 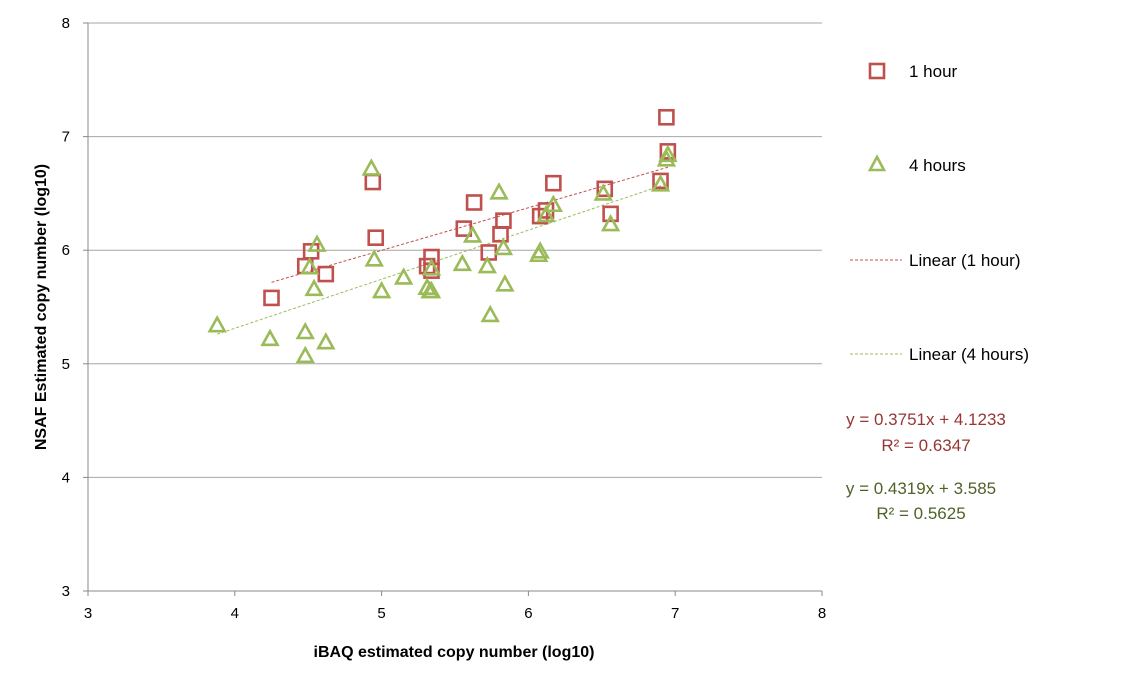 What do you see at coordinates (877, 163) in the screenshot?
I see `legend-marker-4-hours` at bounding box center [877, 163].